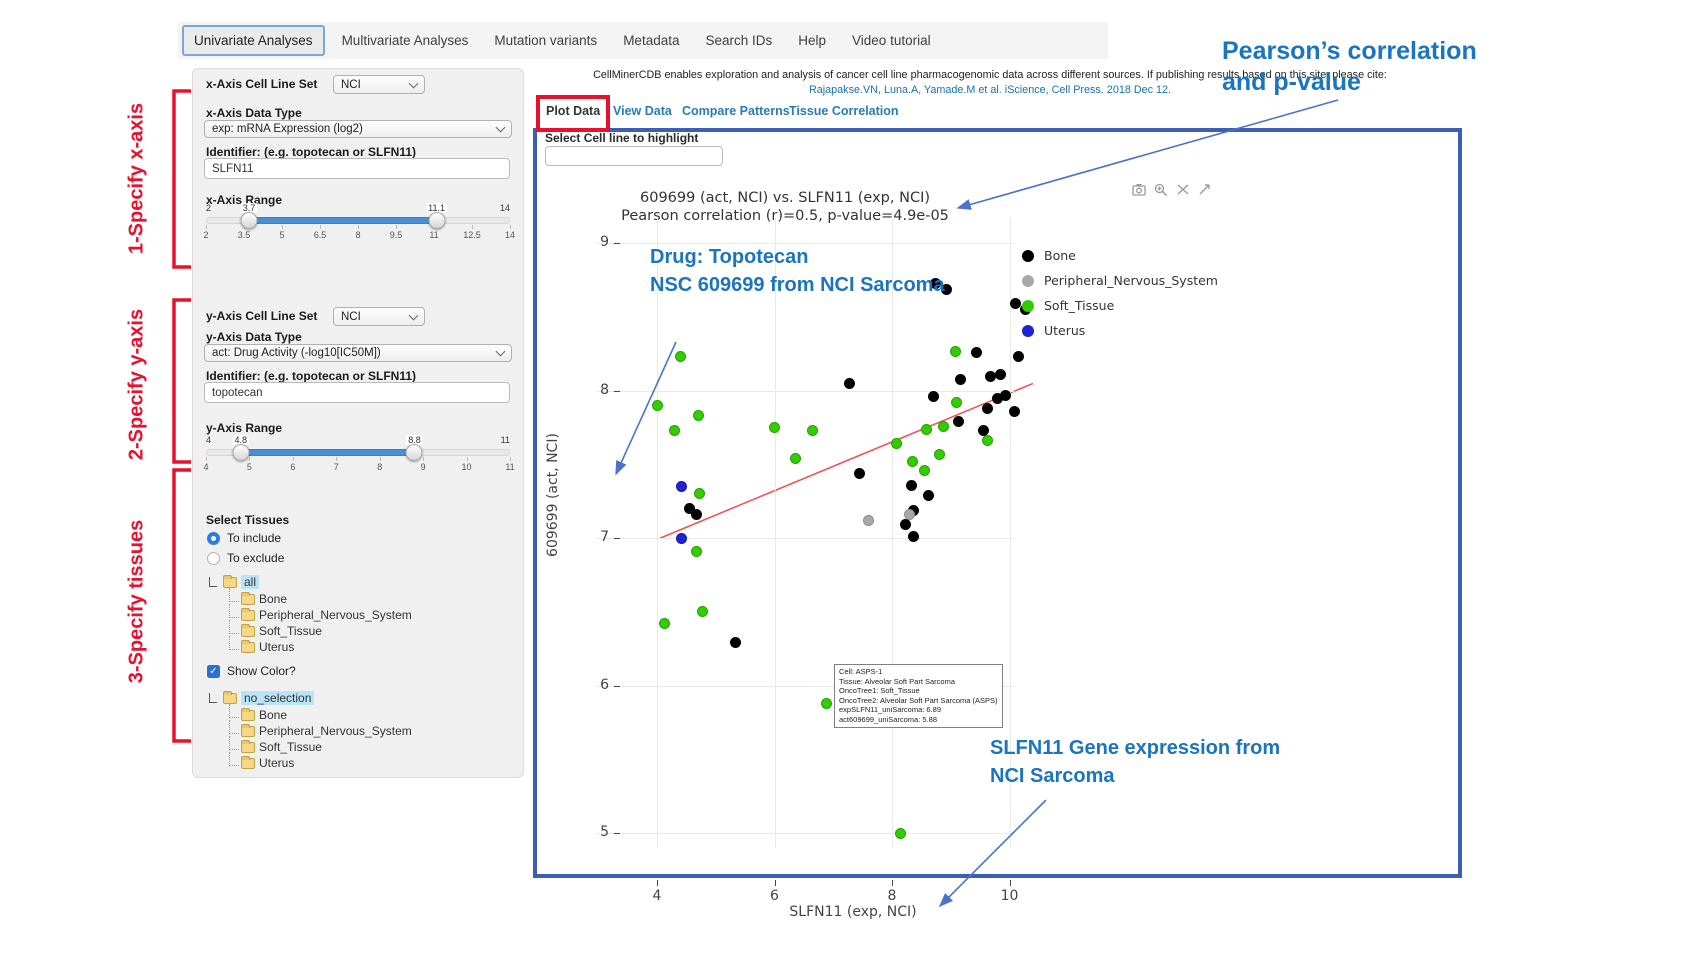  Describe the element at coordinates (290, 747) in the screenshot. I see `tree2-item-soft-tissue: Soft_Tissue` at that location.